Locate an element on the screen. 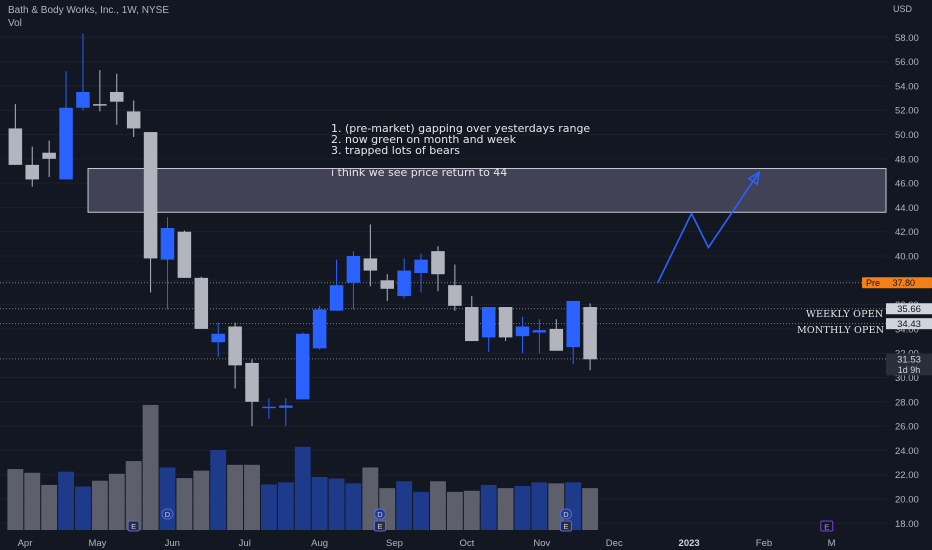  time-tick-label: Aug is located at coordinates (319, 543).